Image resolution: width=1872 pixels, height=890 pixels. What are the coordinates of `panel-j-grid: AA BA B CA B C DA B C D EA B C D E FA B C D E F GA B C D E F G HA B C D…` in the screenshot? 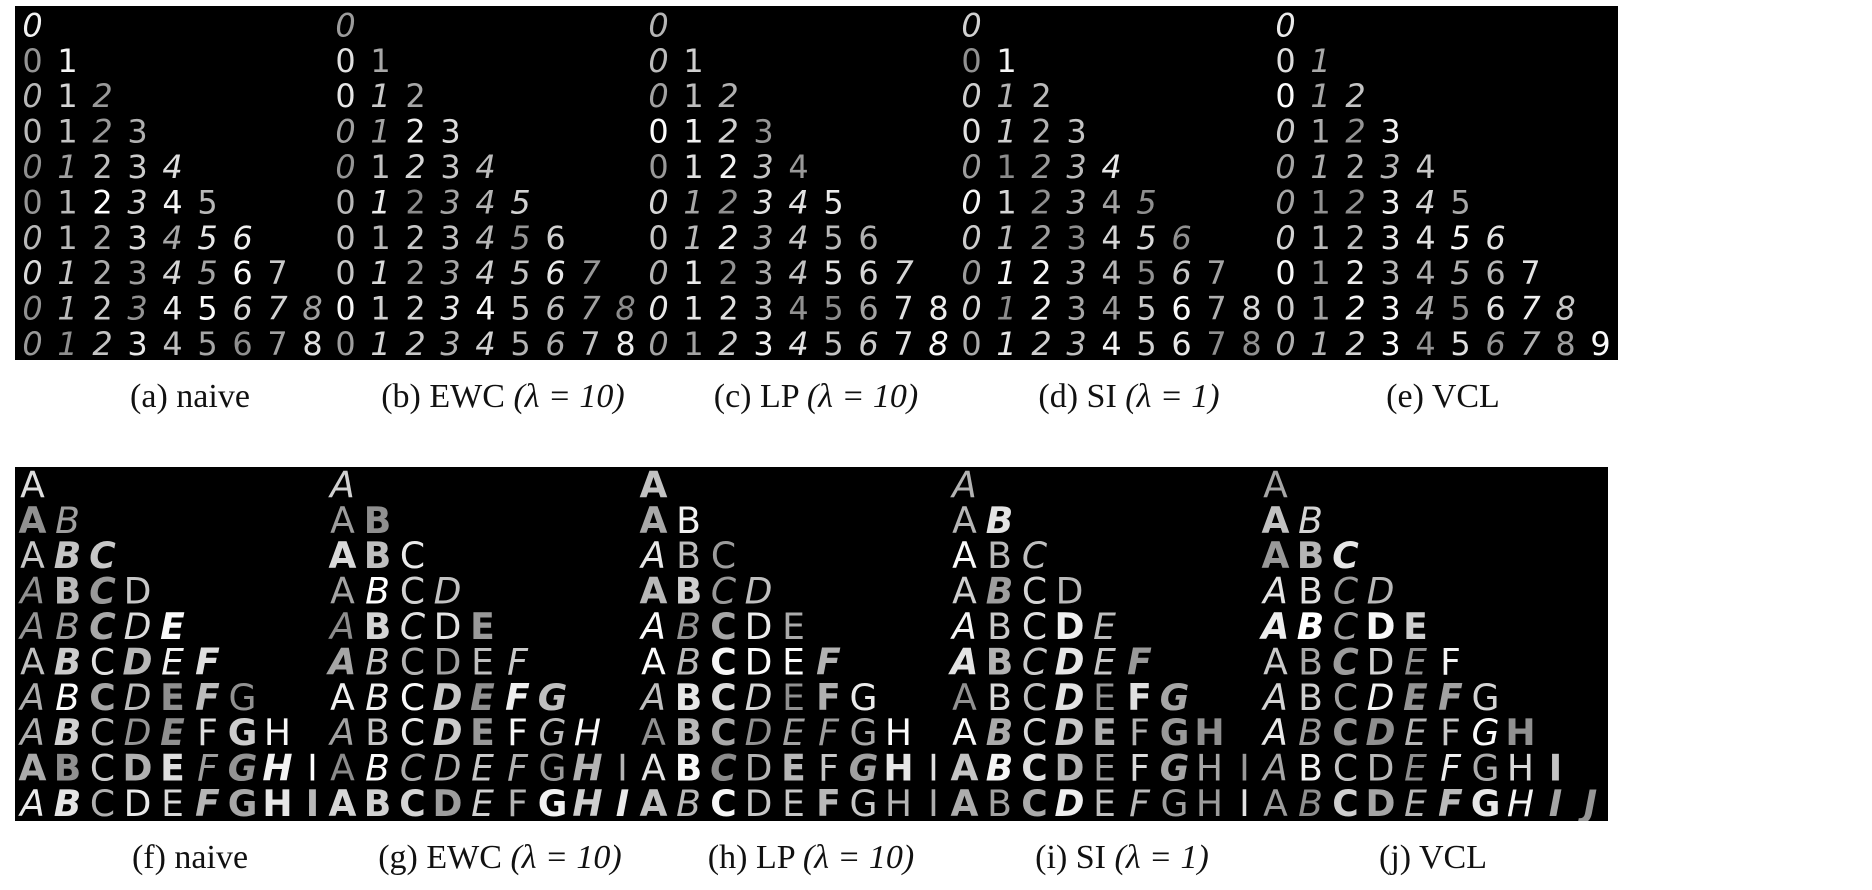 It's located at (1428, 644).